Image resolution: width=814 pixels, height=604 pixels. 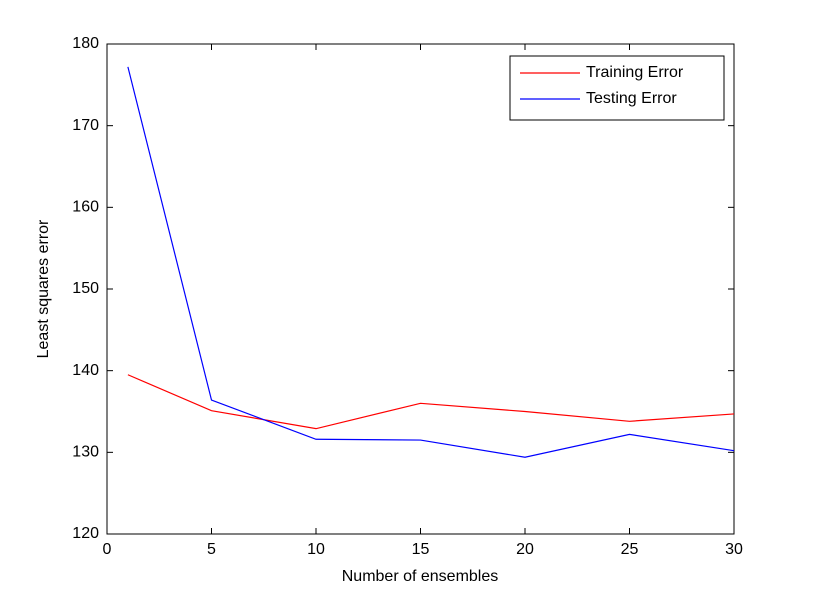 What do you see at coordinates (43, 288) in the screenshot?
I see `y-axis-label: Least squares error` at bounding box center [43, 288].